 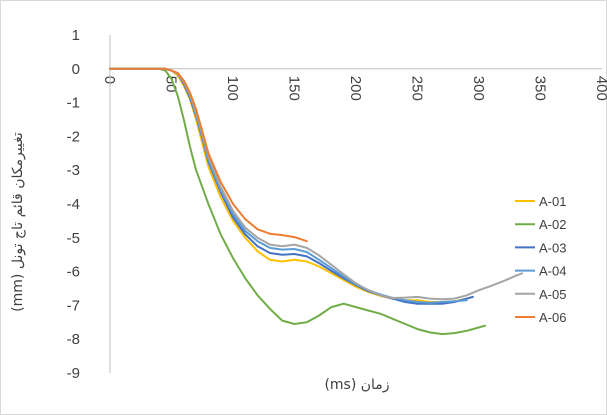 What do you see at coordinates (552, 224) in the screenshot?
I see `legend-label: A-02` at bounding box center [552, 224].